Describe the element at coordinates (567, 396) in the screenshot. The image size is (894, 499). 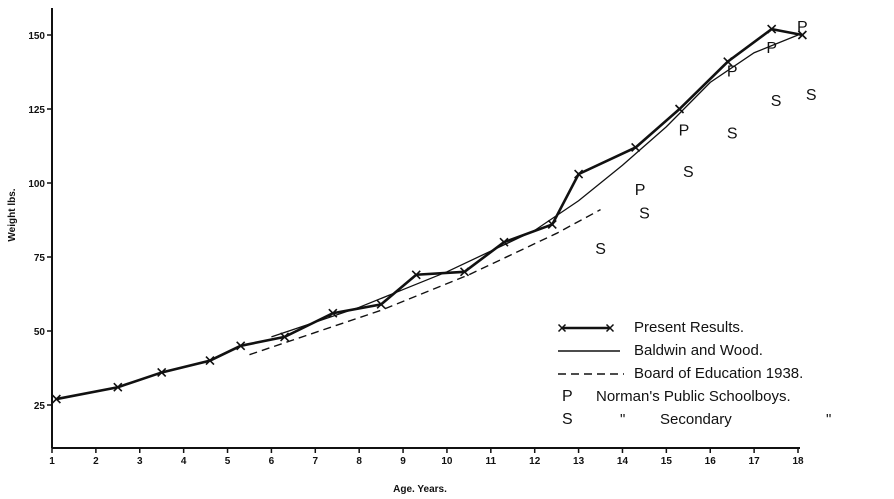
I see `legend-symbol-letter: P` at that location.